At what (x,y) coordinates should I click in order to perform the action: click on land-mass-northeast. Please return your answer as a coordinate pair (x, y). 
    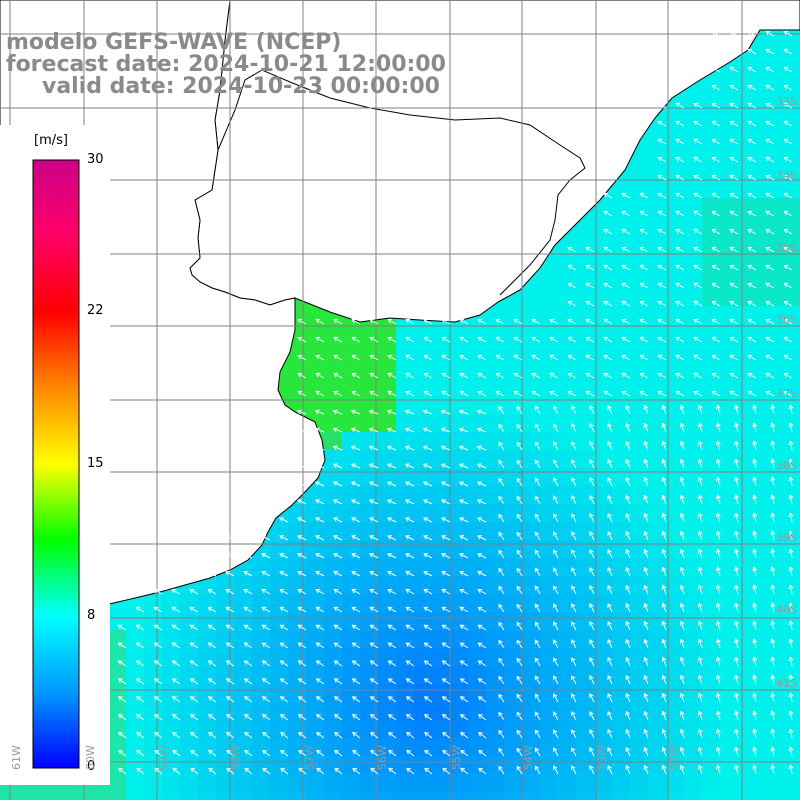
    Looking at the image, I should click on (401, 182).